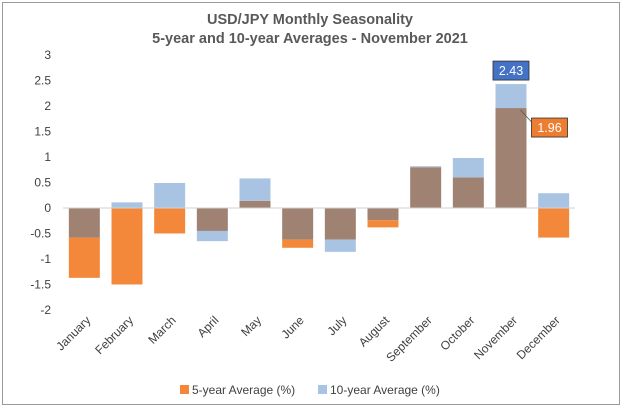 The image size is (624, 409). I want to click on bar-august-overlap, so click(383, 214).